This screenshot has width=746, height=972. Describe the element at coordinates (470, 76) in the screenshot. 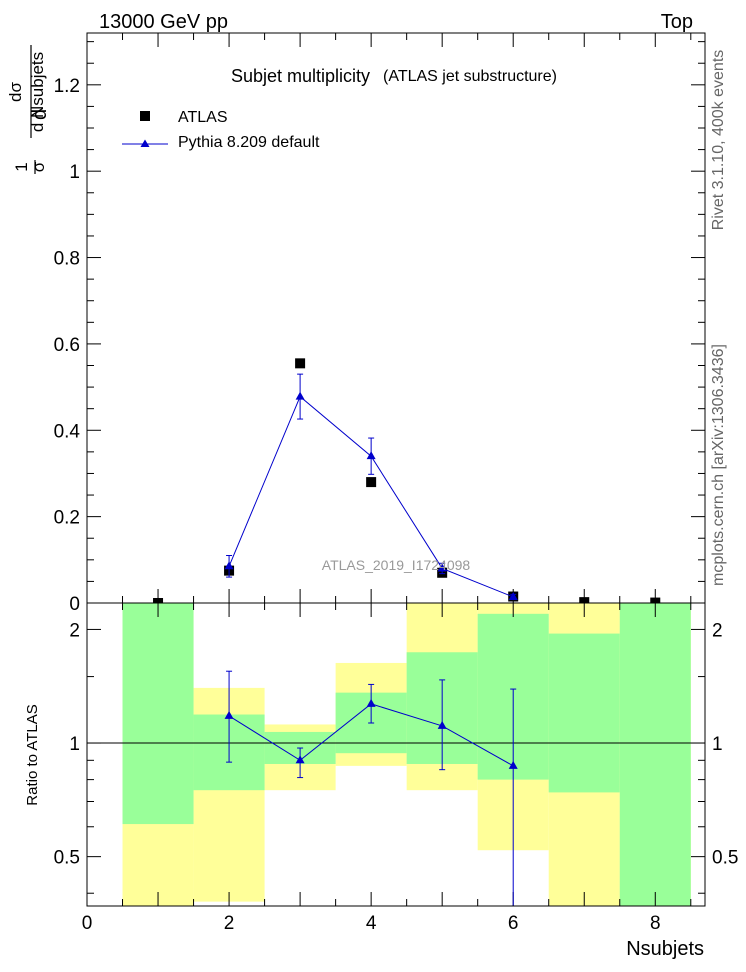

I see `chart-subtitle: (ATLAS jet substructure)` at that location.